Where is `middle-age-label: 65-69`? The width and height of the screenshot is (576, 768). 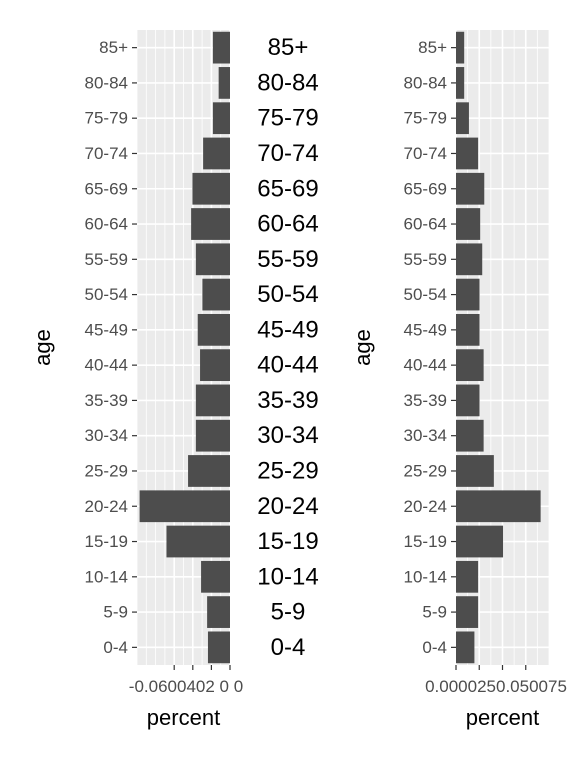
middle-age-label: 65-69 is located at coordinates (287, 188).